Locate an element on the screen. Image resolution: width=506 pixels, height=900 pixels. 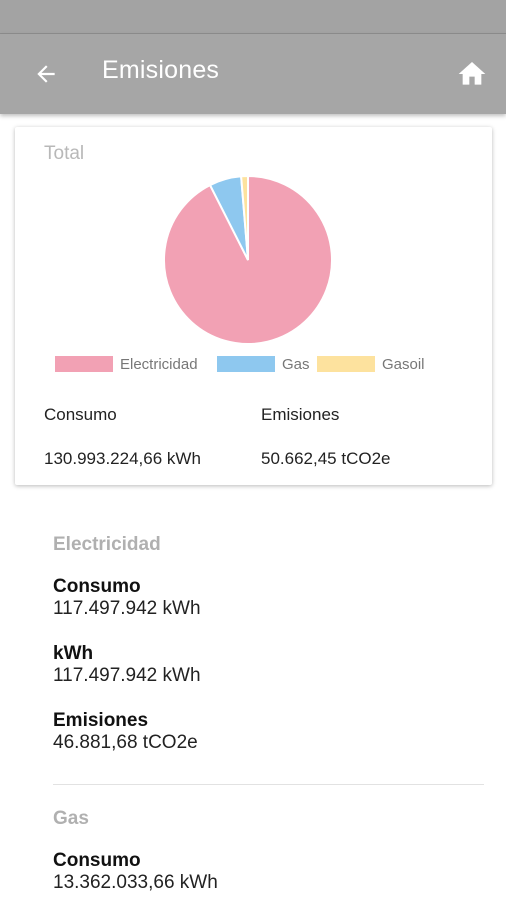
section-title-gas: Gas is located at coordinates (71, 818).